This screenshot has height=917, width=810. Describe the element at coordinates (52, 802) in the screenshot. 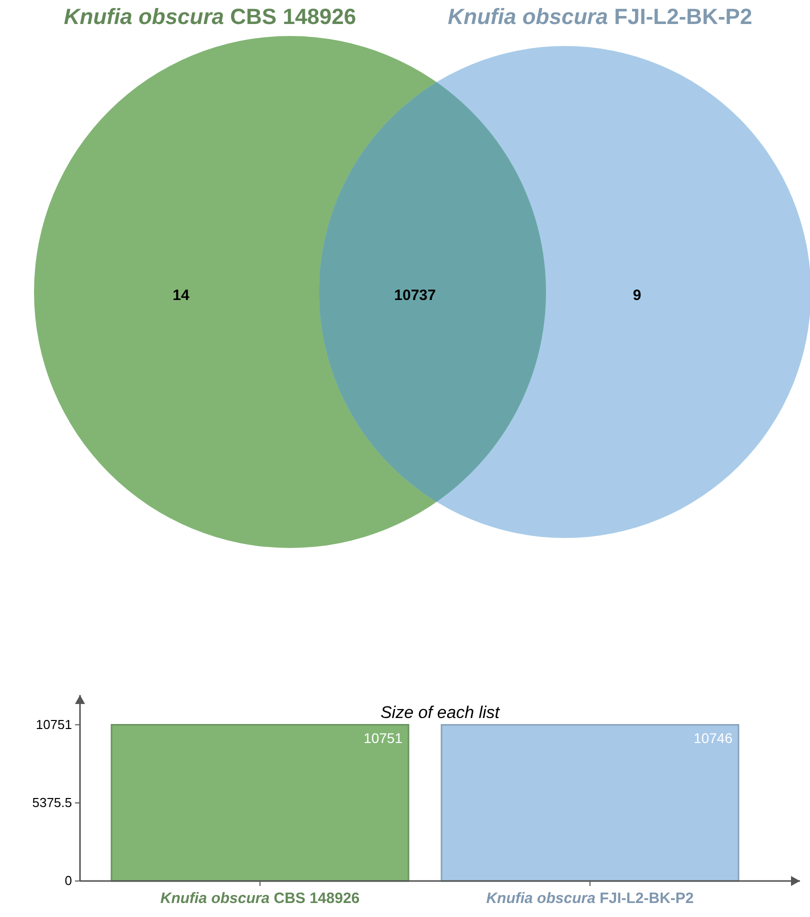

I see `y-tick-label: 5375.5` at that location.